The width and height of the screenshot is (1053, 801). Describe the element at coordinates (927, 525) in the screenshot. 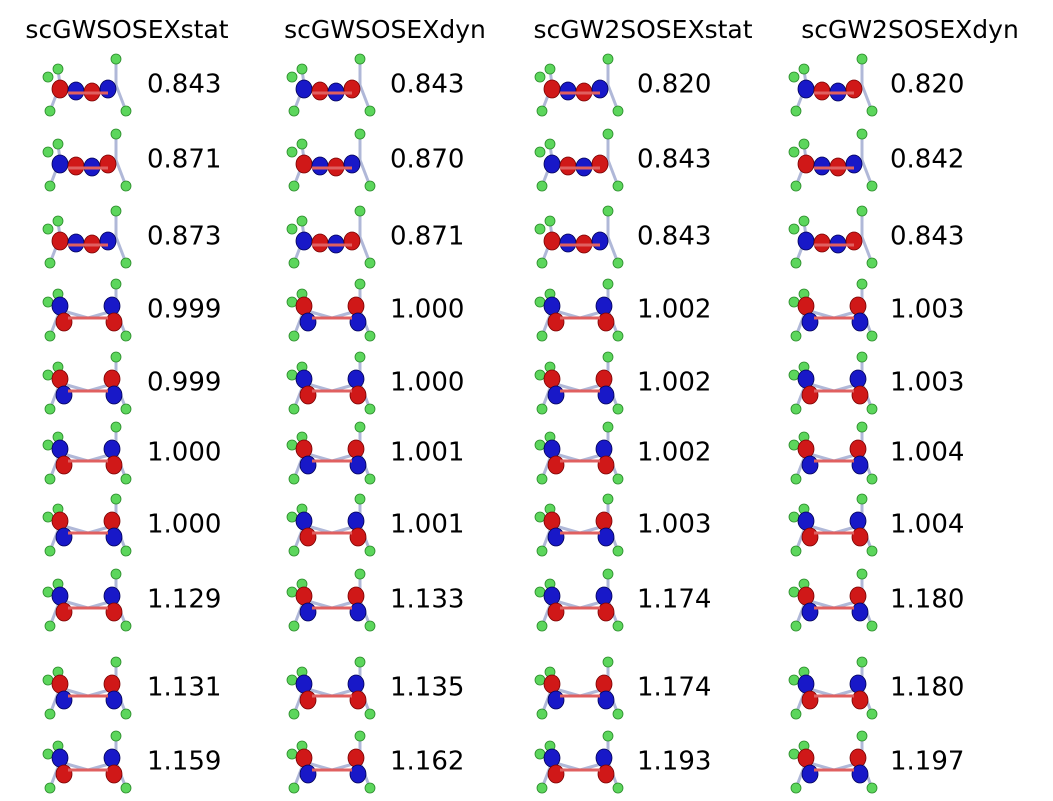

I see `occupation-number: 1.004` at that location.